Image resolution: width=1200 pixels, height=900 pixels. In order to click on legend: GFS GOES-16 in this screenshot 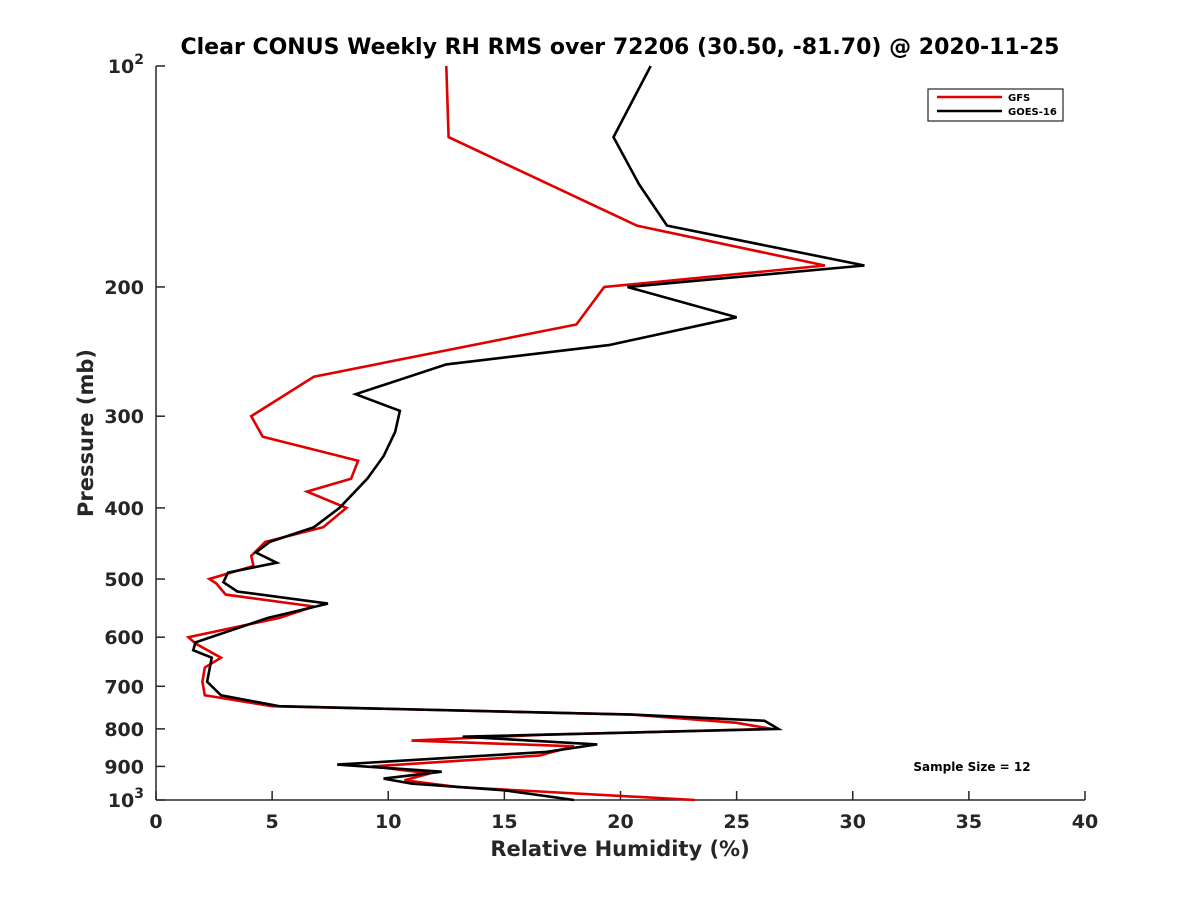, I will do `click(995, 105)`.